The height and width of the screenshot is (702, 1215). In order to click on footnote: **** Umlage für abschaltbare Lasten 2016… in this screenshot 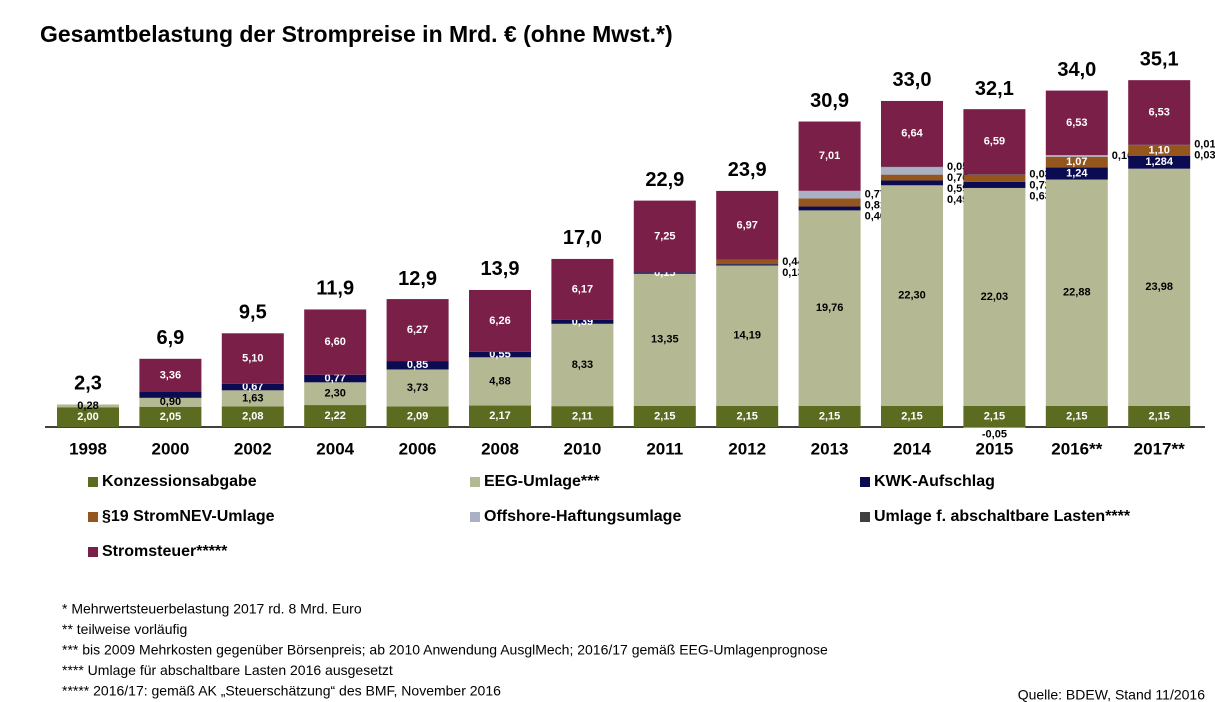, I will do `click(227, 670)`.